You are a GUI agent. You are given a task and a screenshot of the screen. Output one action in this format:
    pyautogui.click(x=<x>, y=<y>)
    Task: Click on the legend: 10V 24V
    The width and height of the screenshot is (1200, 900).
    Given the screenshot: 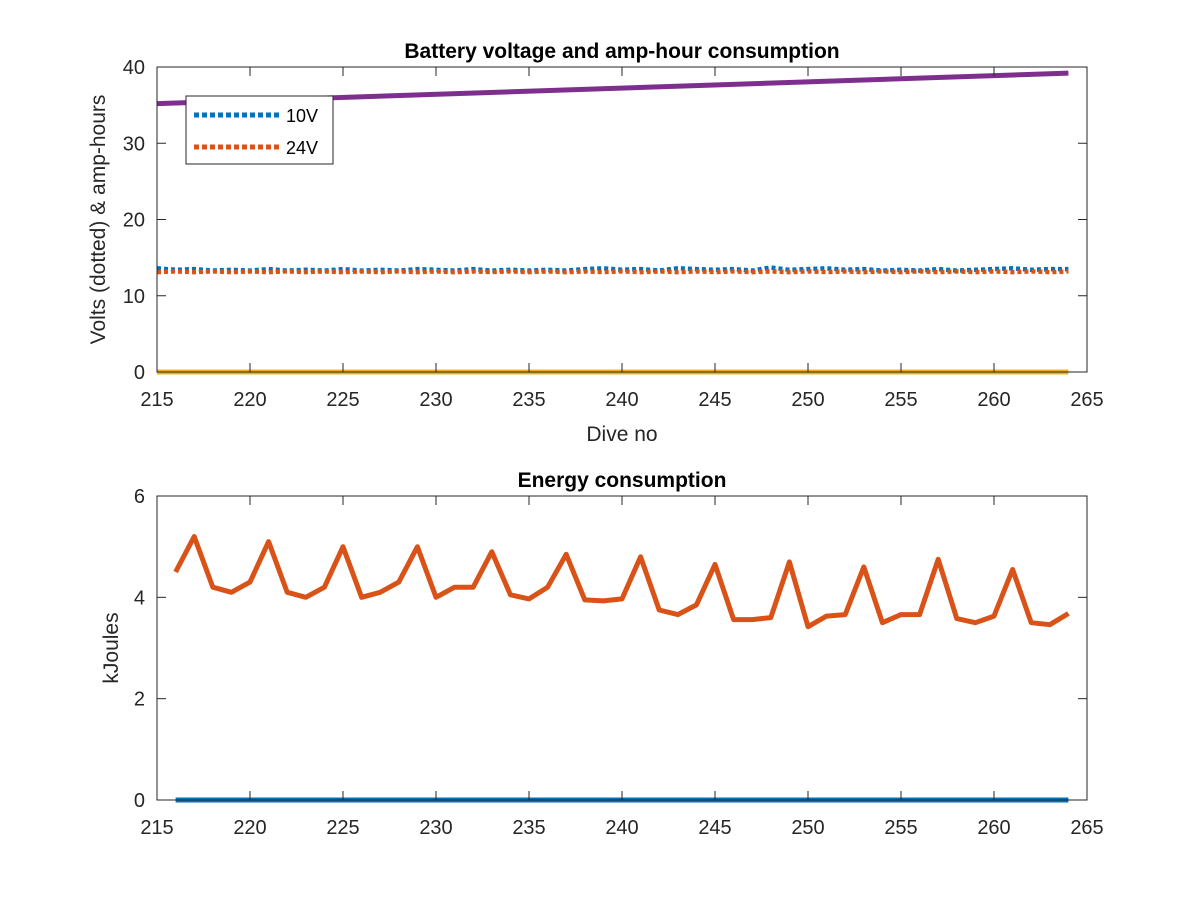 What is the action you would take?
    pyautogui.click(x=259, y=130)
    